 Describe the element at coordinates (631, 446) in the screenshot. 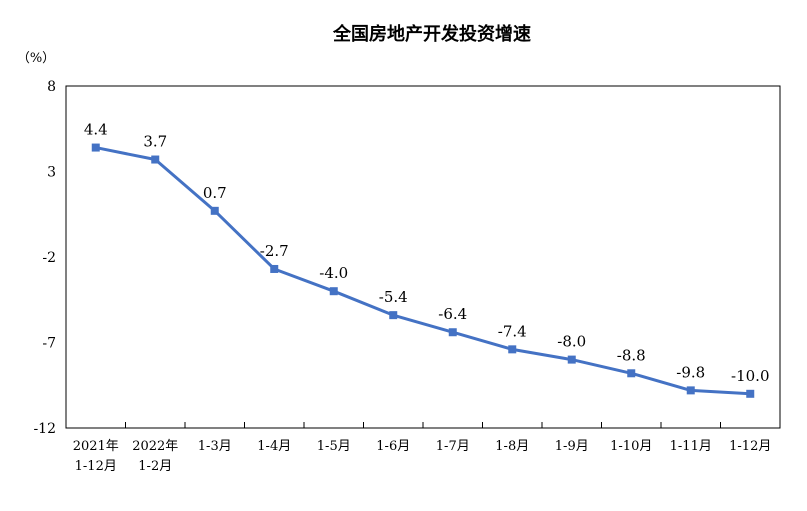

I see `x-tick-label: 1-10月` at that location.